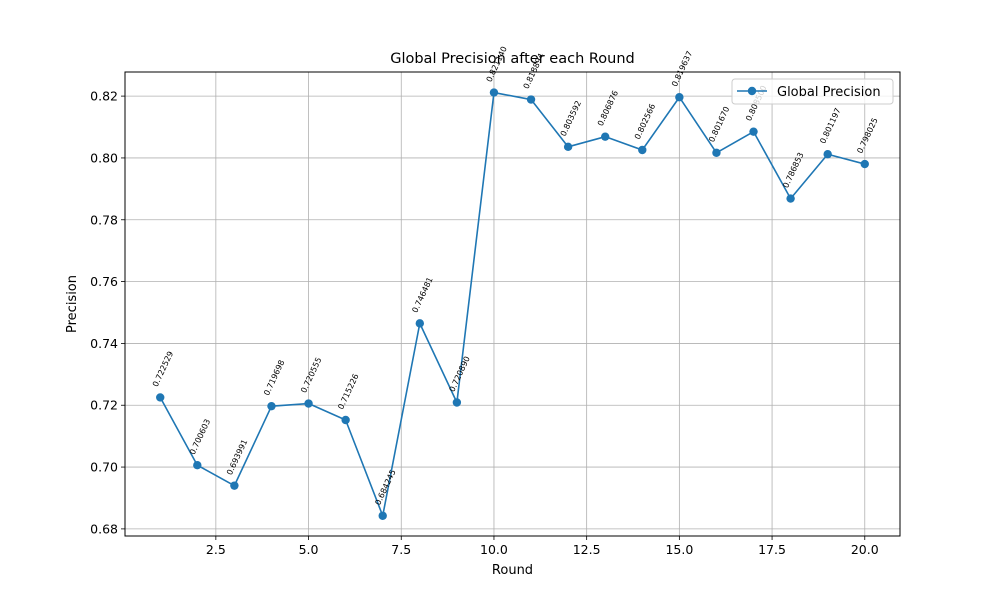  I want to click on x-tick-label: 7.5, so click(401, 549).